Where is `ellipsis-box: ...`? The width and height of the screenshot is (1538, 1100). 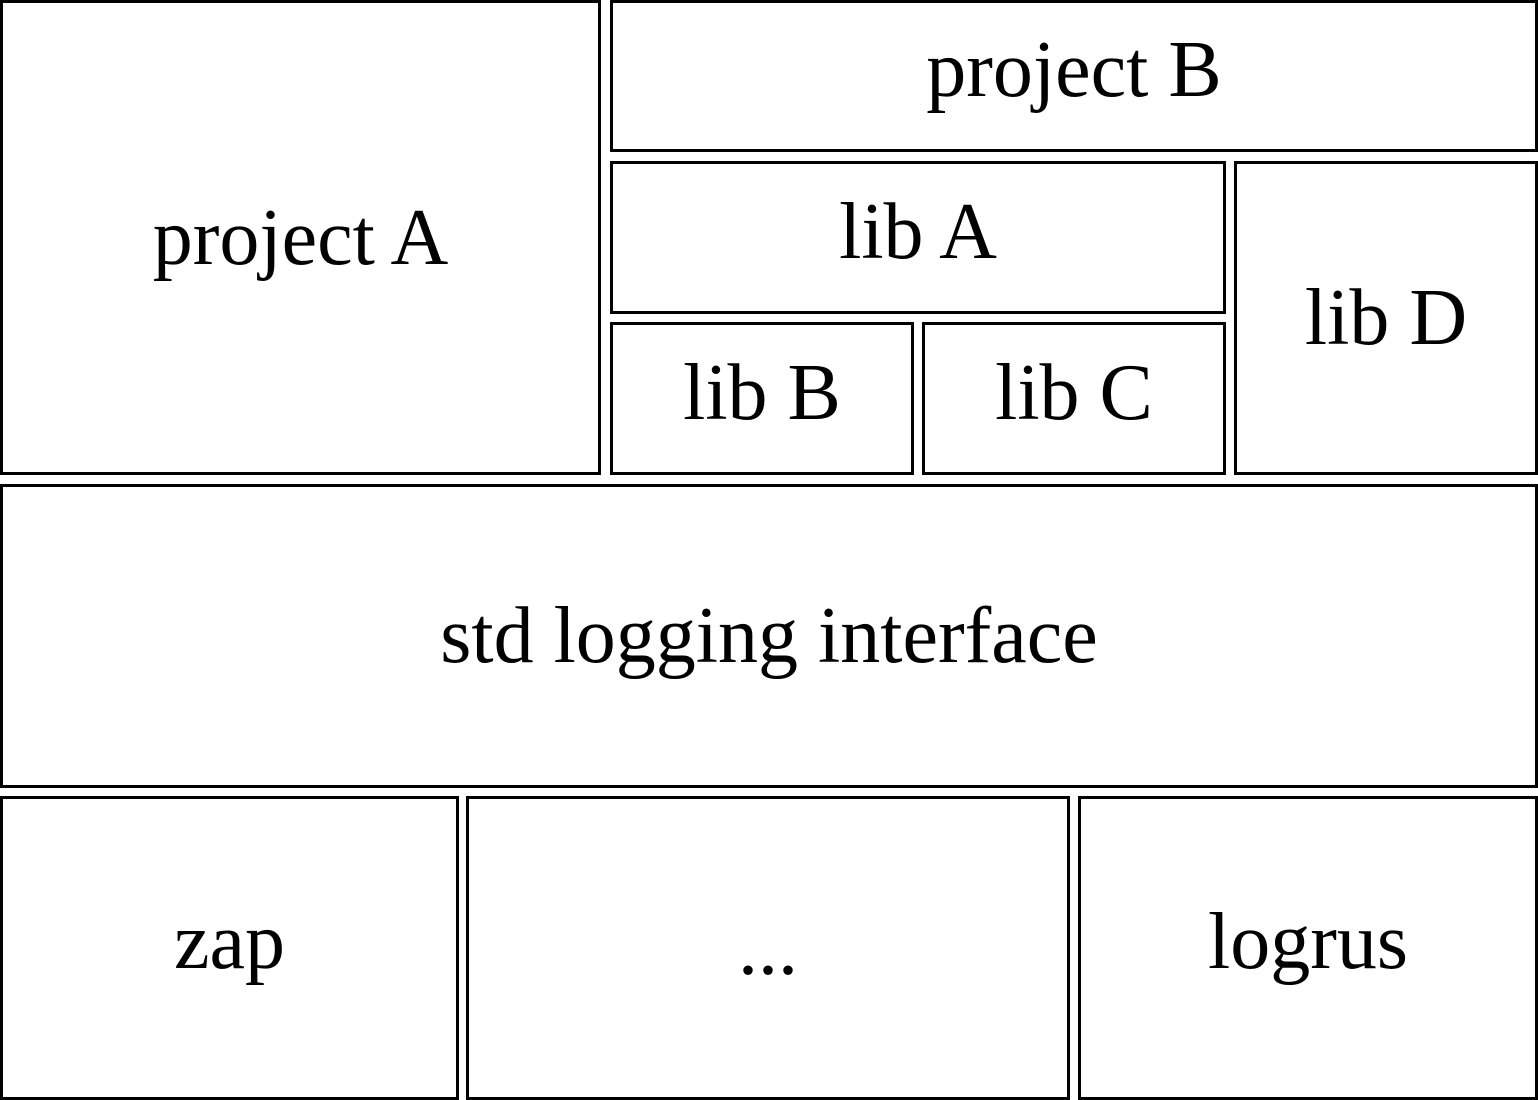
ellipsis-box: ... is located at coordinates (768, 948).